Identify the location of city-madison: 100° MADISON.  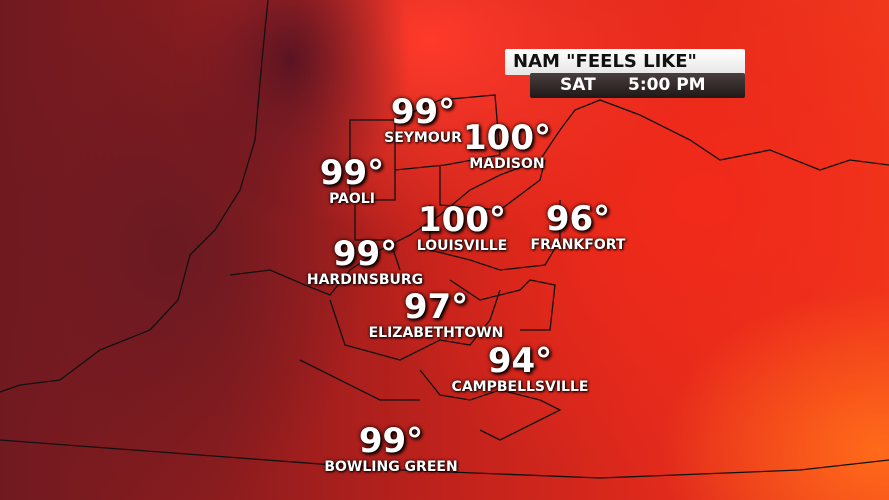
(507, 146).